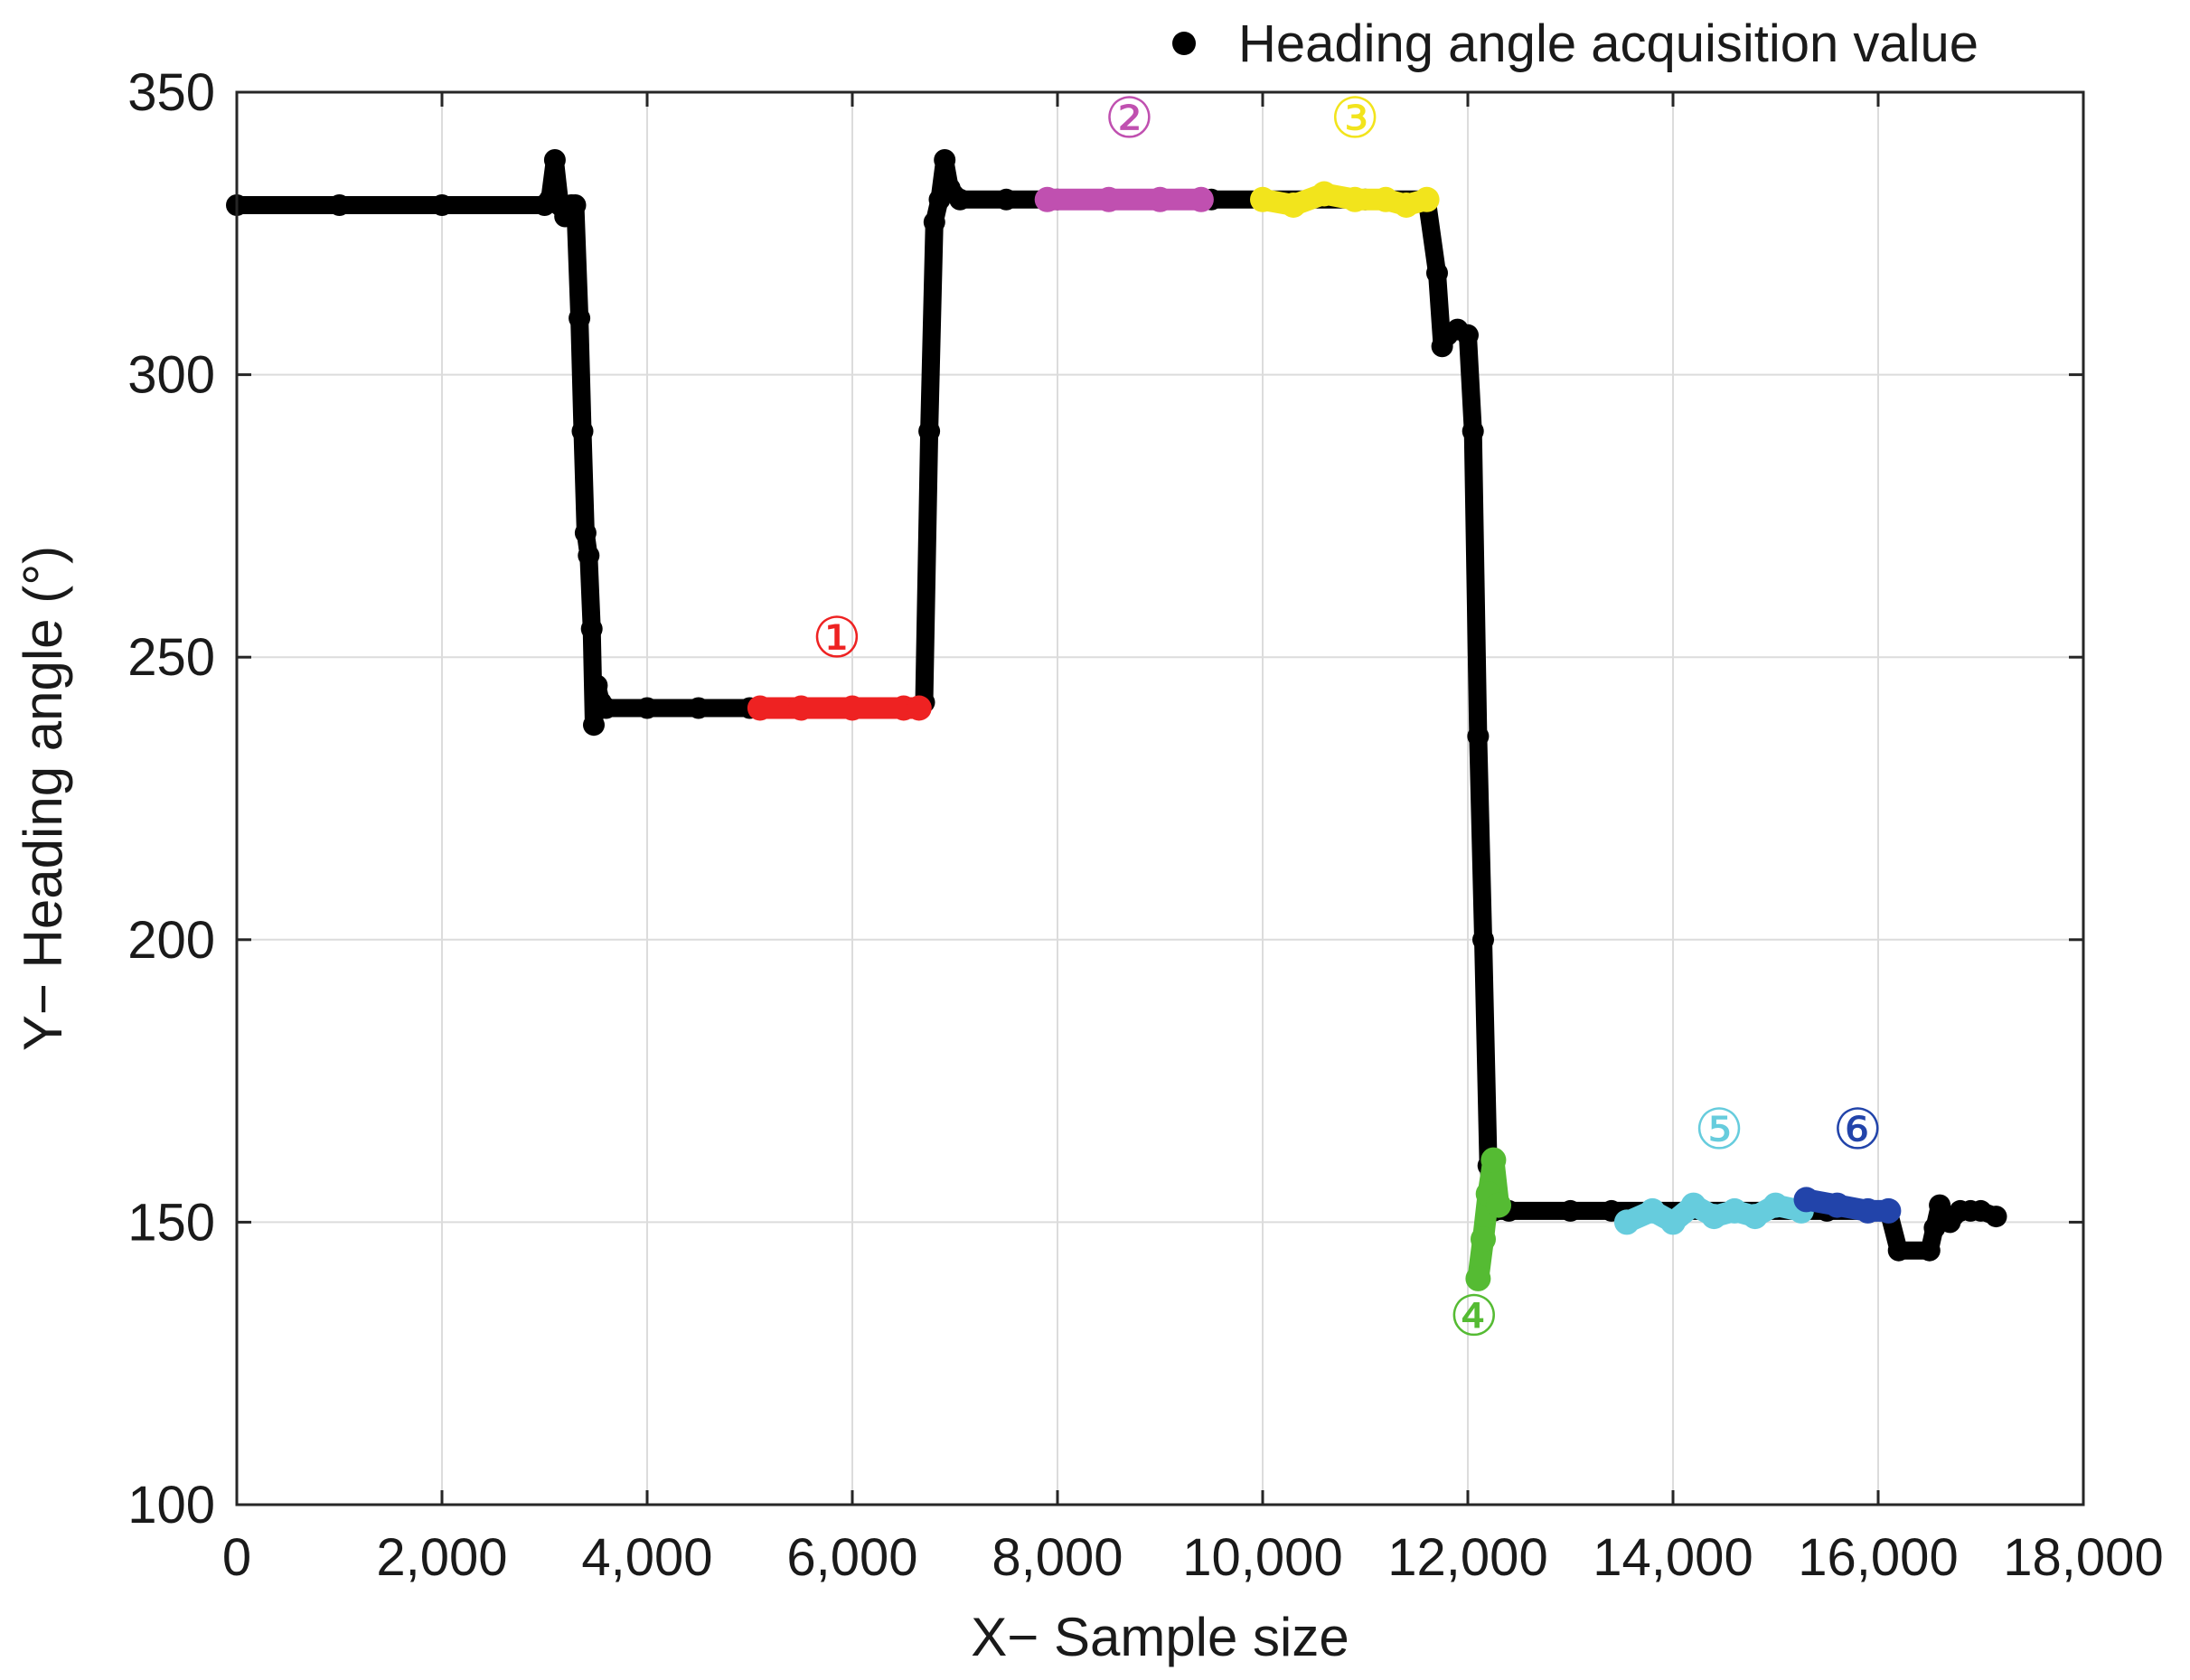 This screenshot has width=2190, height=1680. Describe the element at coordinates (1129, 119) in the screenshot. I see `segment-label: ②` at that location.